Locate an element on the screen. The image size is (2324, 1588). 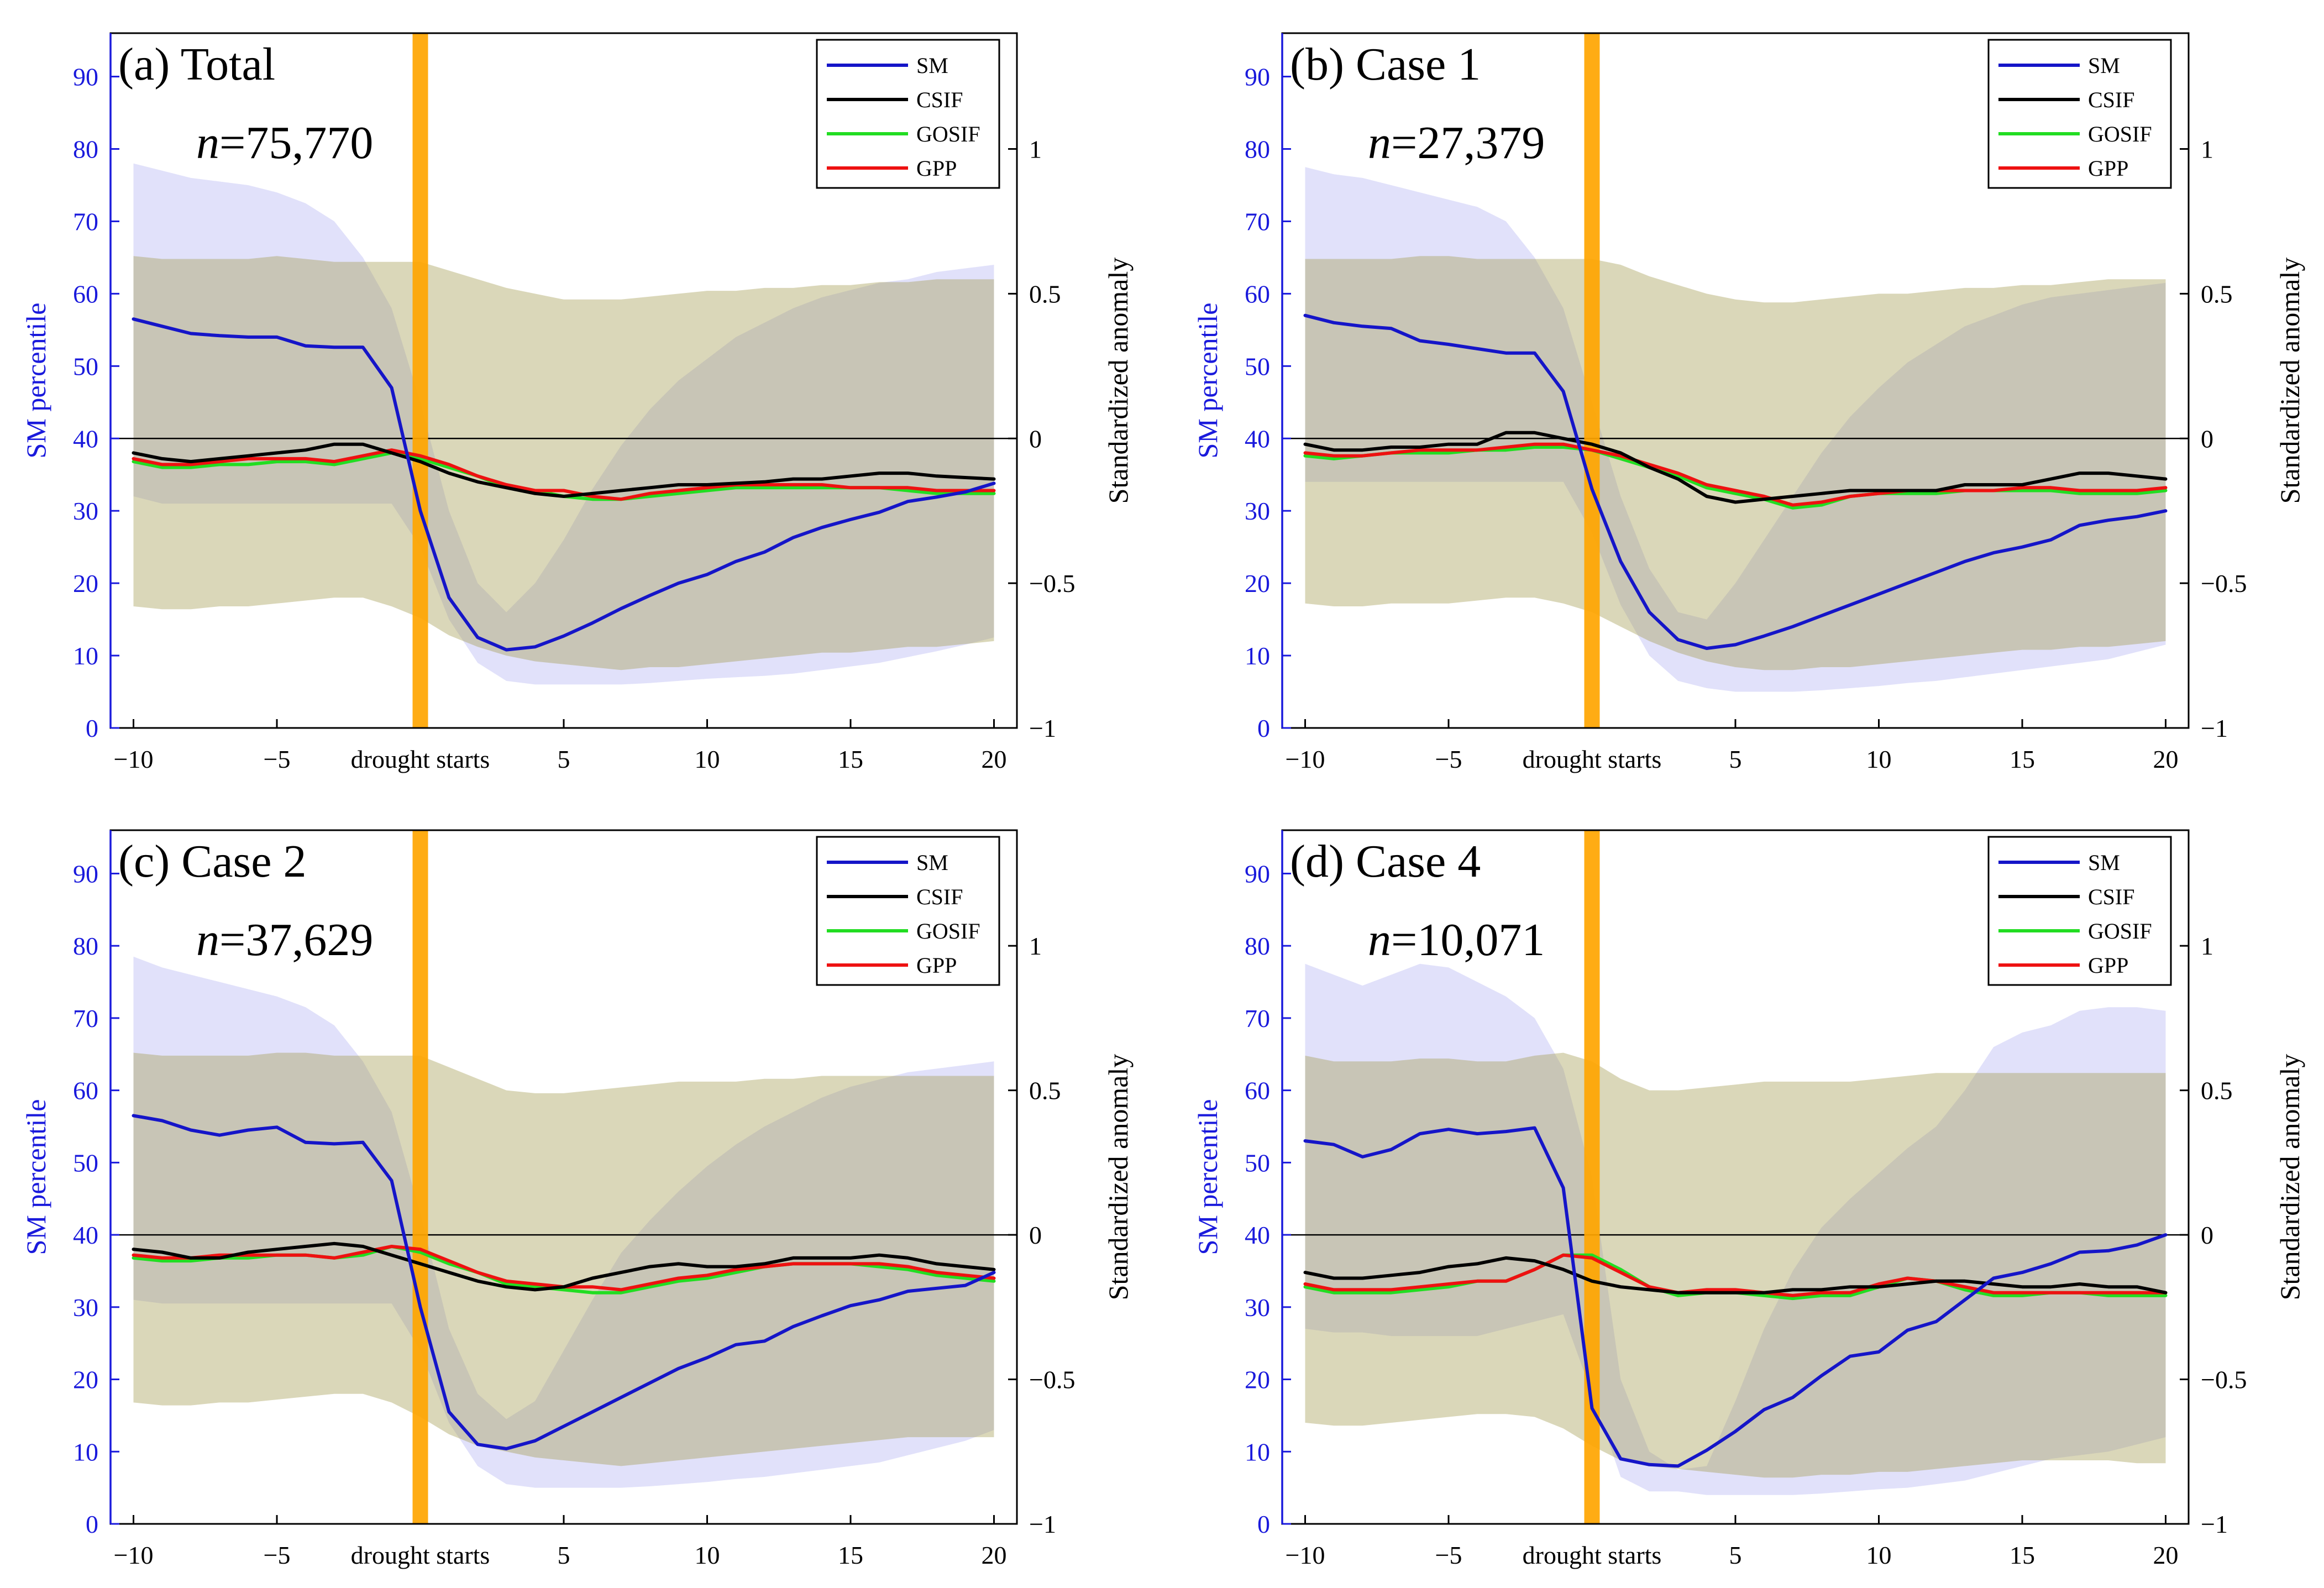
n-value: =37,629 is located at coordinates (296, 940).